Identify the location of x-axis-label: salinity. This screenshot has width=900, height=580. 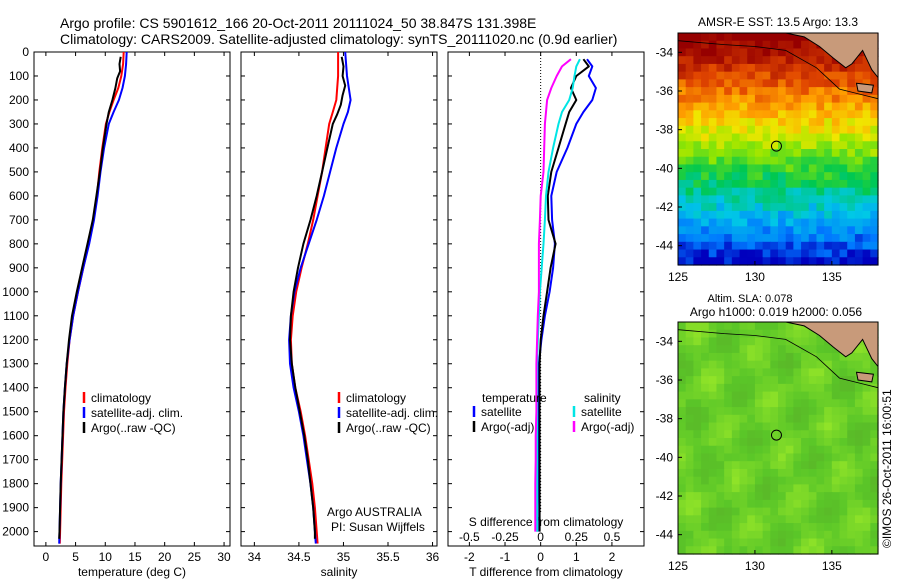
(339, 572).